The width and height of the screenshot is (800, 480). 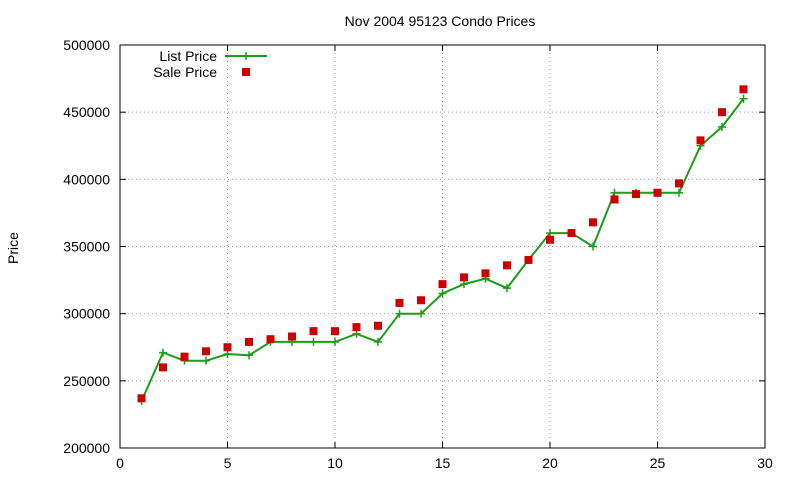 I want to click on y-axis-label: Price, so click(x=13, y=248).